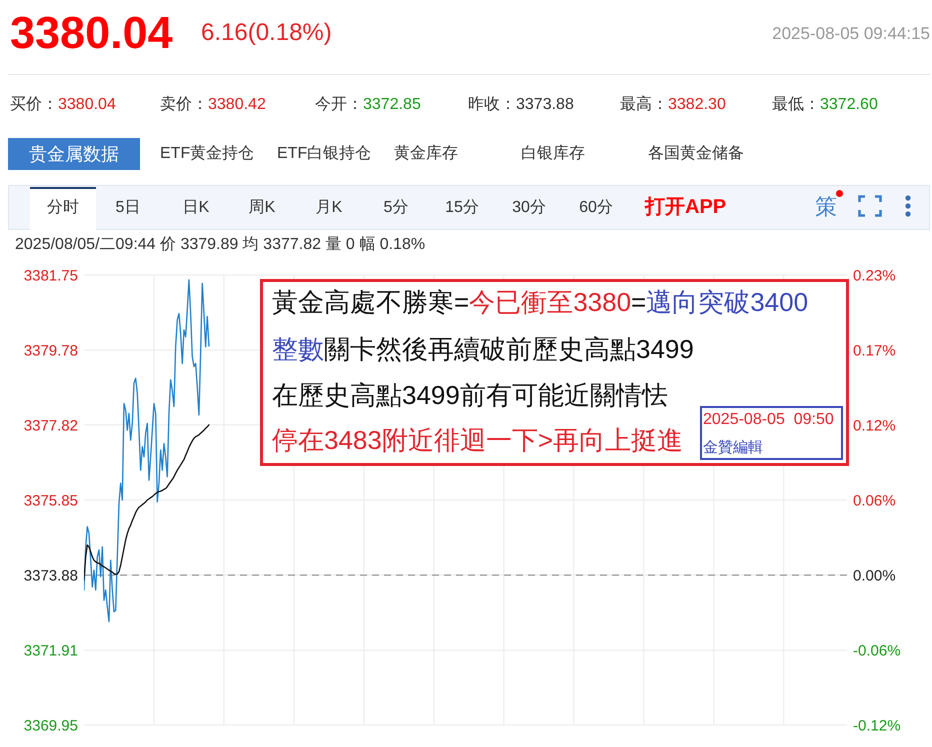 The height and width of the screenshot is (747, 932). What do you see at coordinates (51, 725) in the screenshot?
I see `y-tick-label: 3369.95` at bounding box center [51, 725].